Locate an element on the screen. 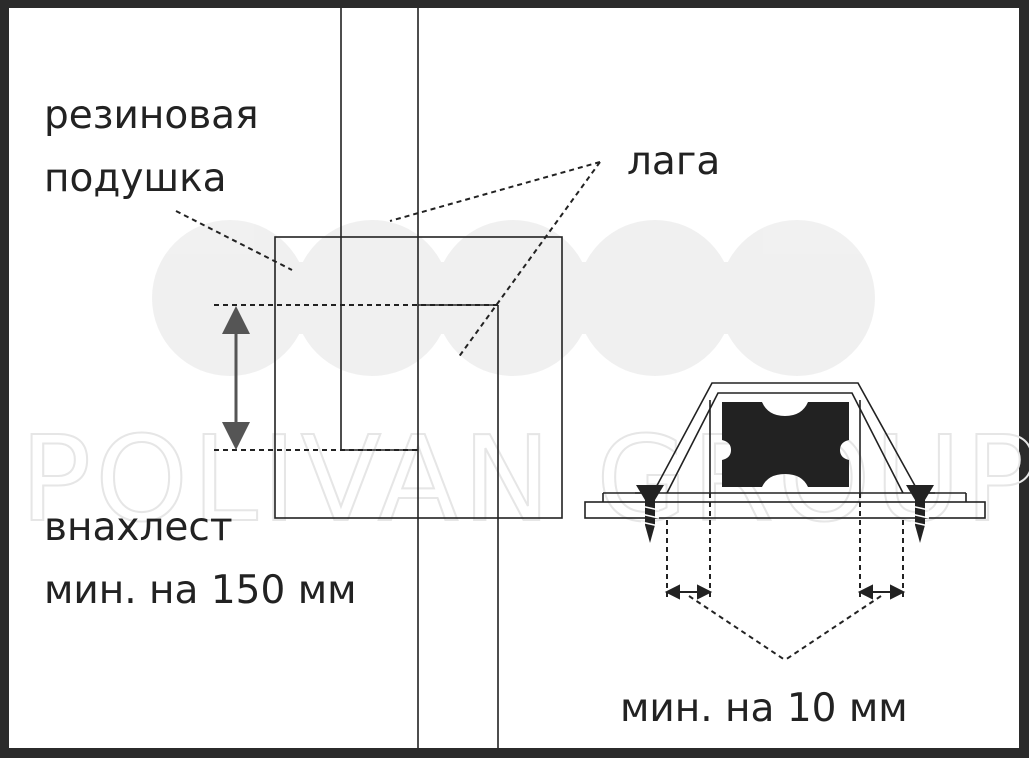  rubber-profile is located at coordinates (785, 444).